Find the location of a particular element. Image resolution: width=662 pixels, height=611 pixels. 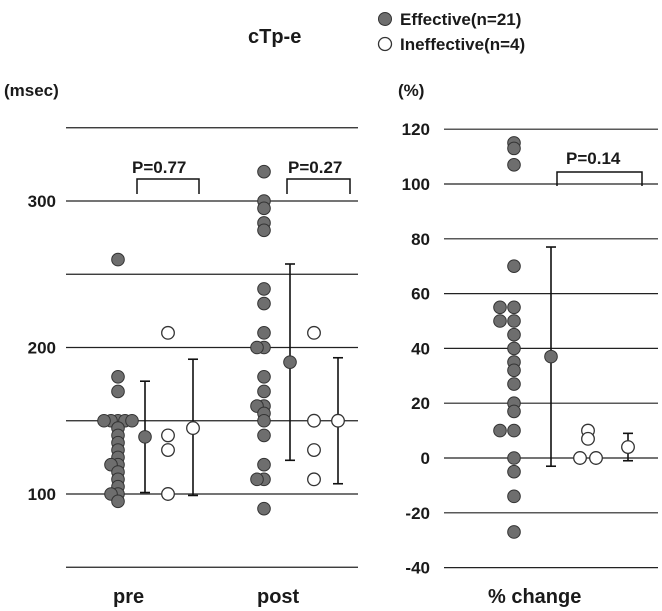

y-tick-label: 300 is located at coordinates (42, 201).